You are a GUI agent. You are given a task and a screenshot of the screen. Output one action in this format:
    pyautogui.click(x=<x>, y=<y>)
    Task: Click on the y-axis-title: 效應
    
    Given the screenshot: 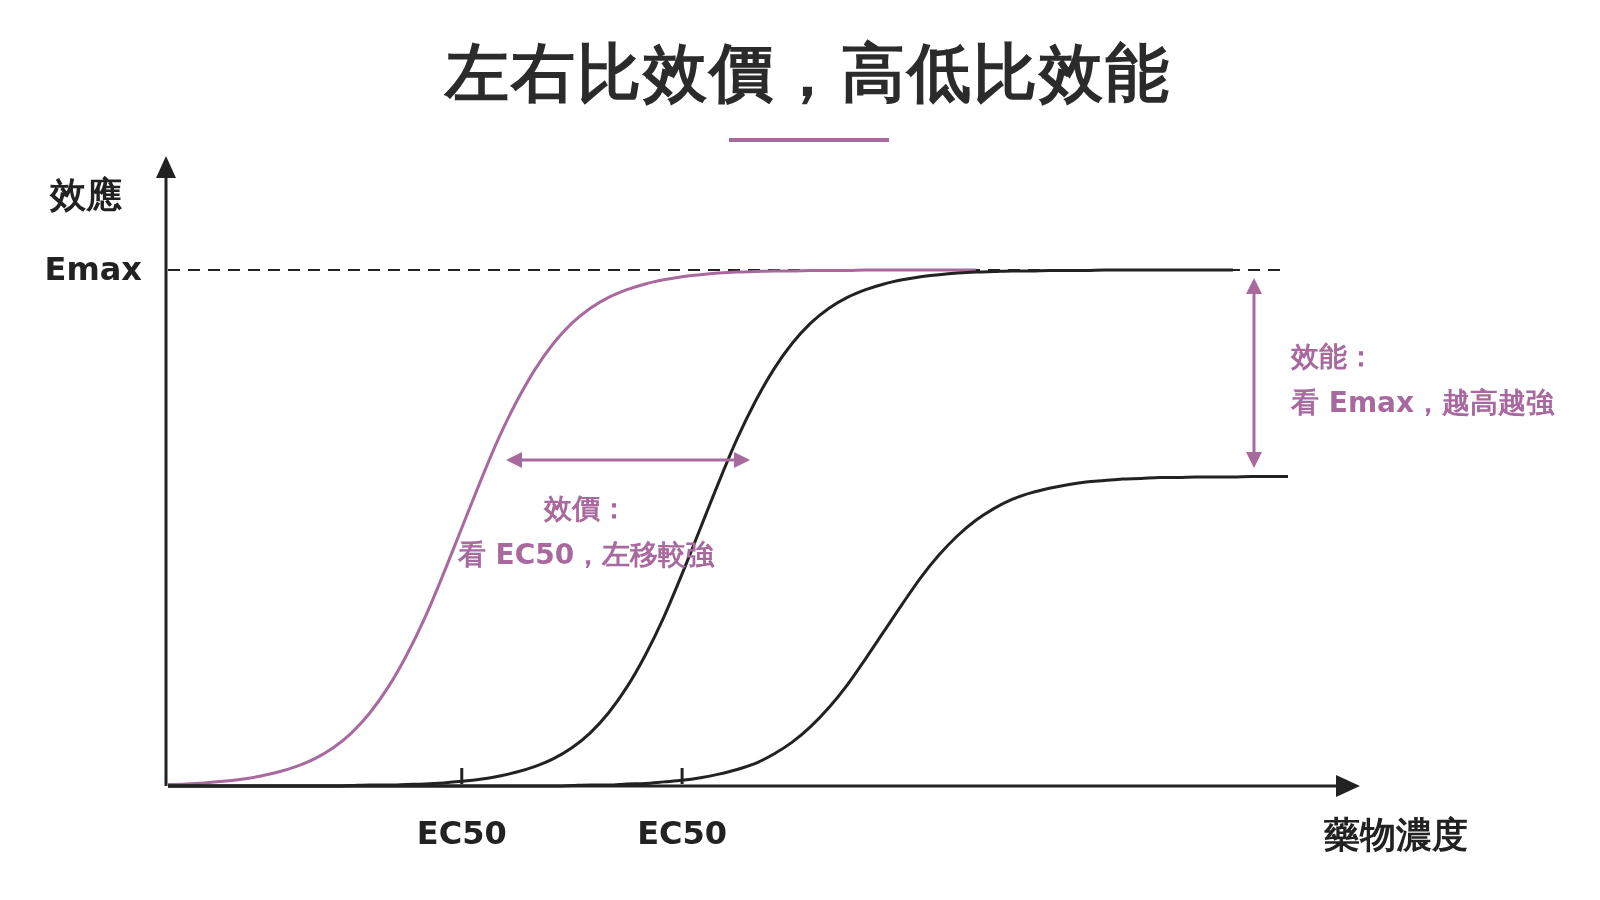 What is the action you would take?
    pyautogui.click(x=86, y=195)
    